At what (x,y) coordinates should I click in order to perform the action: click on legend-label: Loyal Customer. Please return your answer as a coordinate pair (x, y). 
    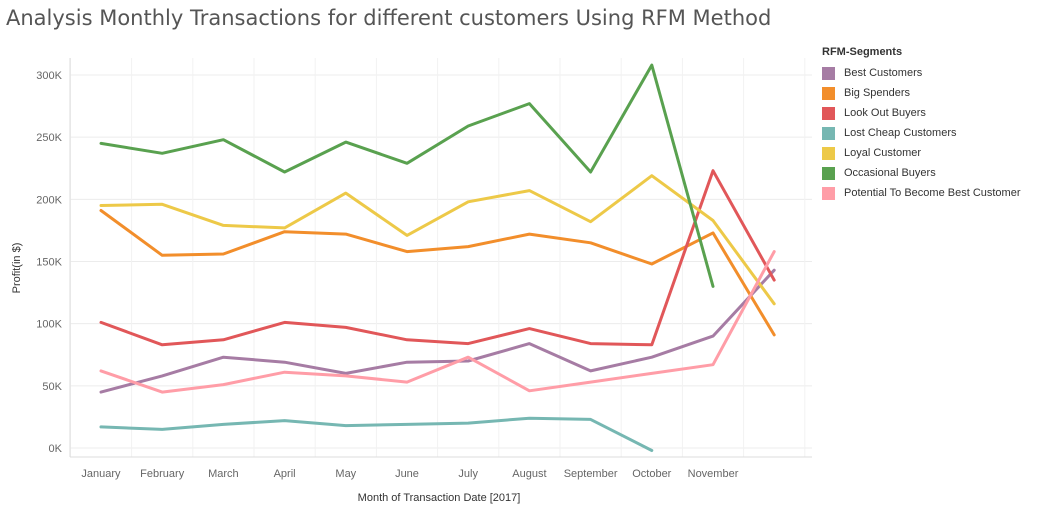
    Looking at the image, I should click on (883, 153).